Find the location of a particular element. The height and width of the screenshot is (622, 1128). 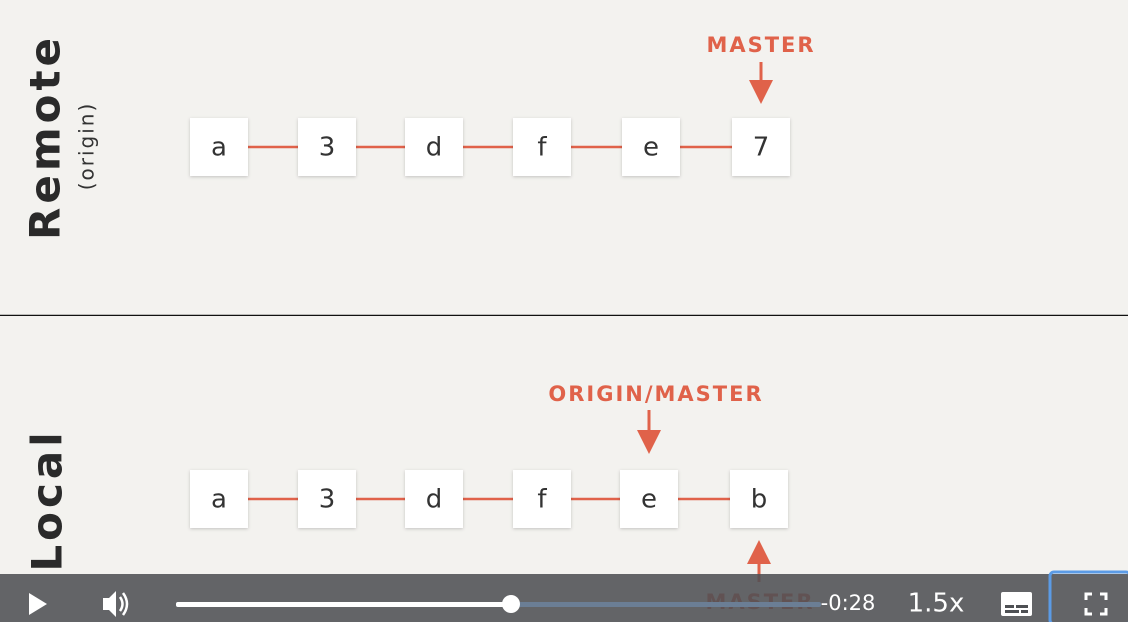

local-title: Local is located at coordinates (47, 499).